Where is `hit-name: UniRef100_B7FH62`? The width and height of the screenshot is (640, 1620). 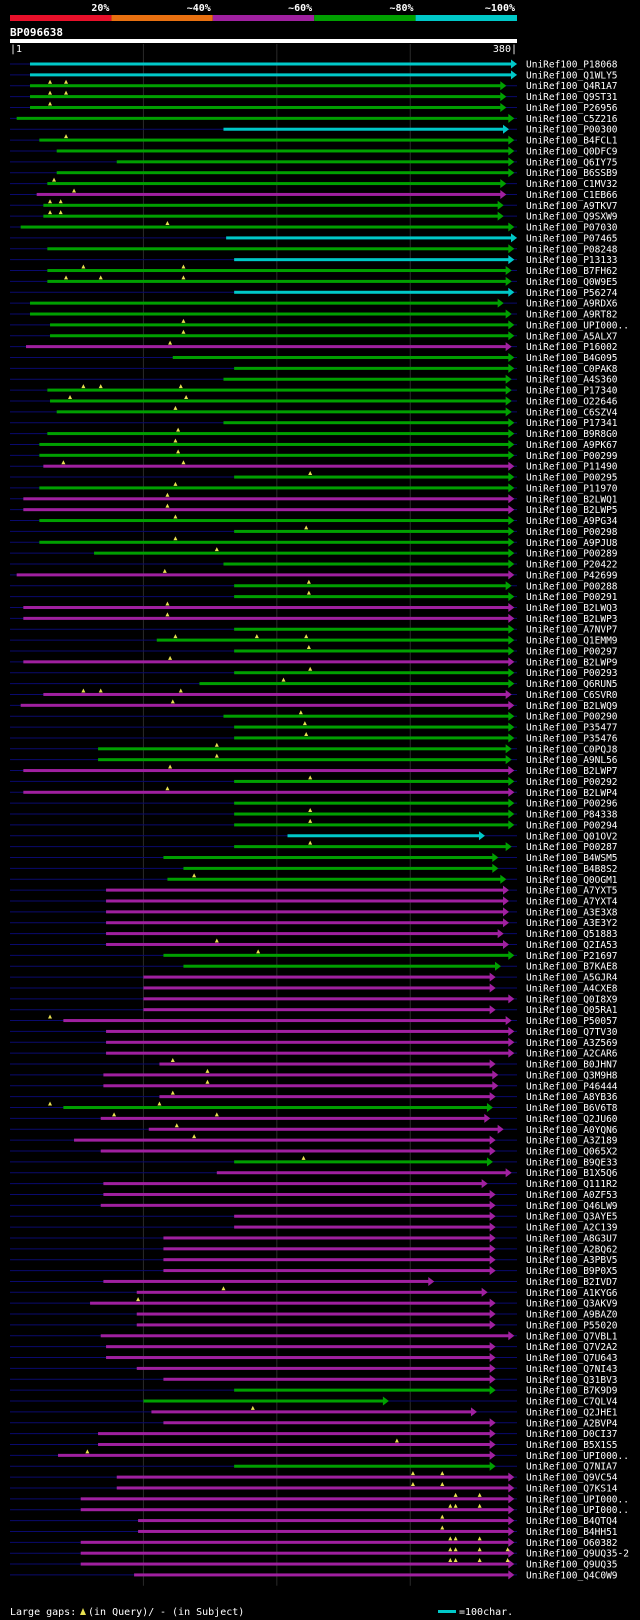
hit-name: UniRef100_B7FH62 is located at coordinates (572, 271).